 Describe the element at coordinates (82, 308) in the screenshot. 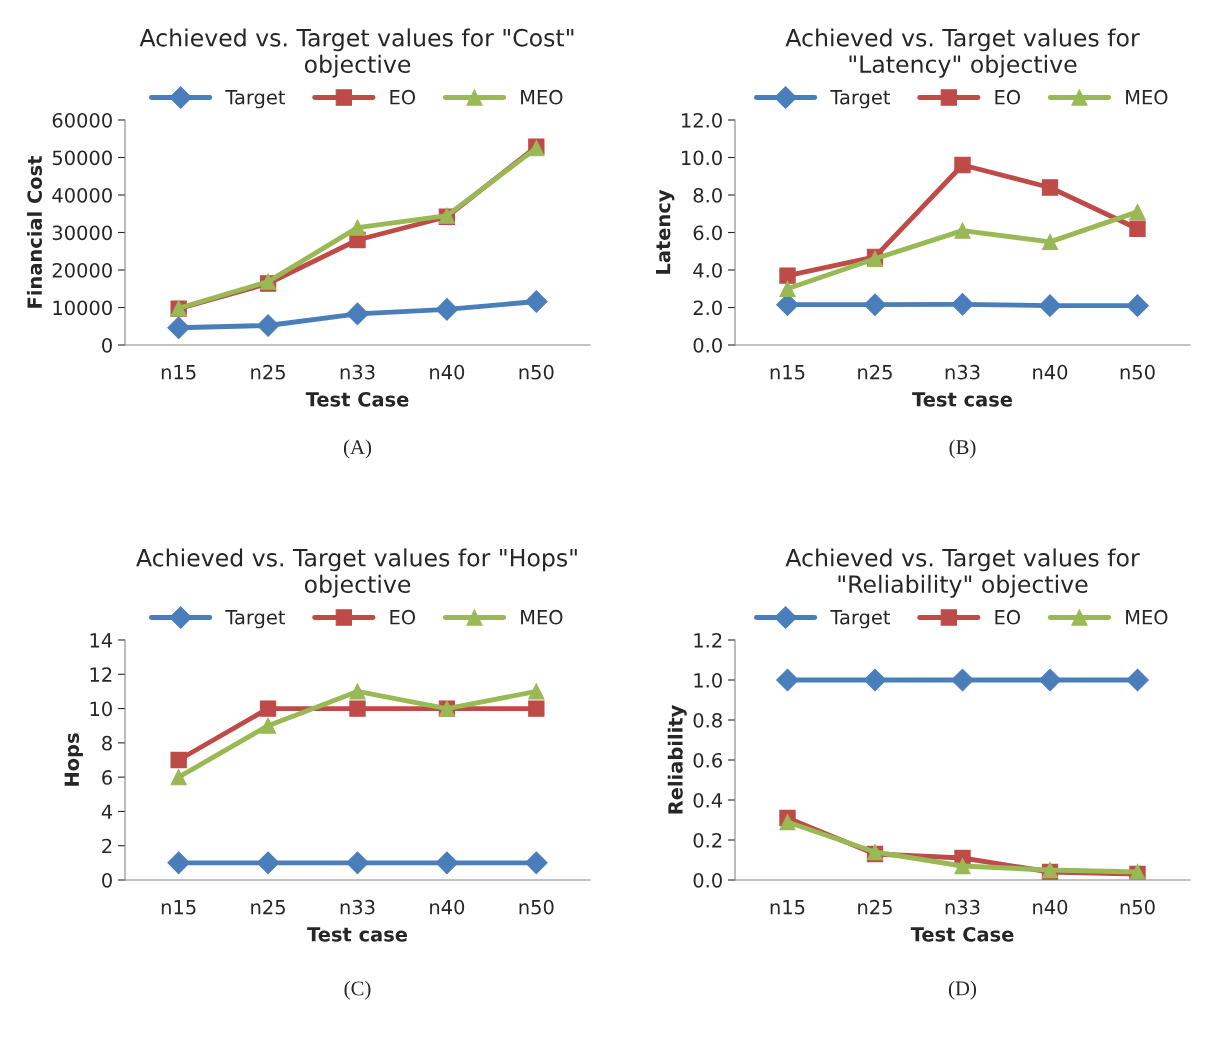

I see `y-tick-label: 10000` at that location.